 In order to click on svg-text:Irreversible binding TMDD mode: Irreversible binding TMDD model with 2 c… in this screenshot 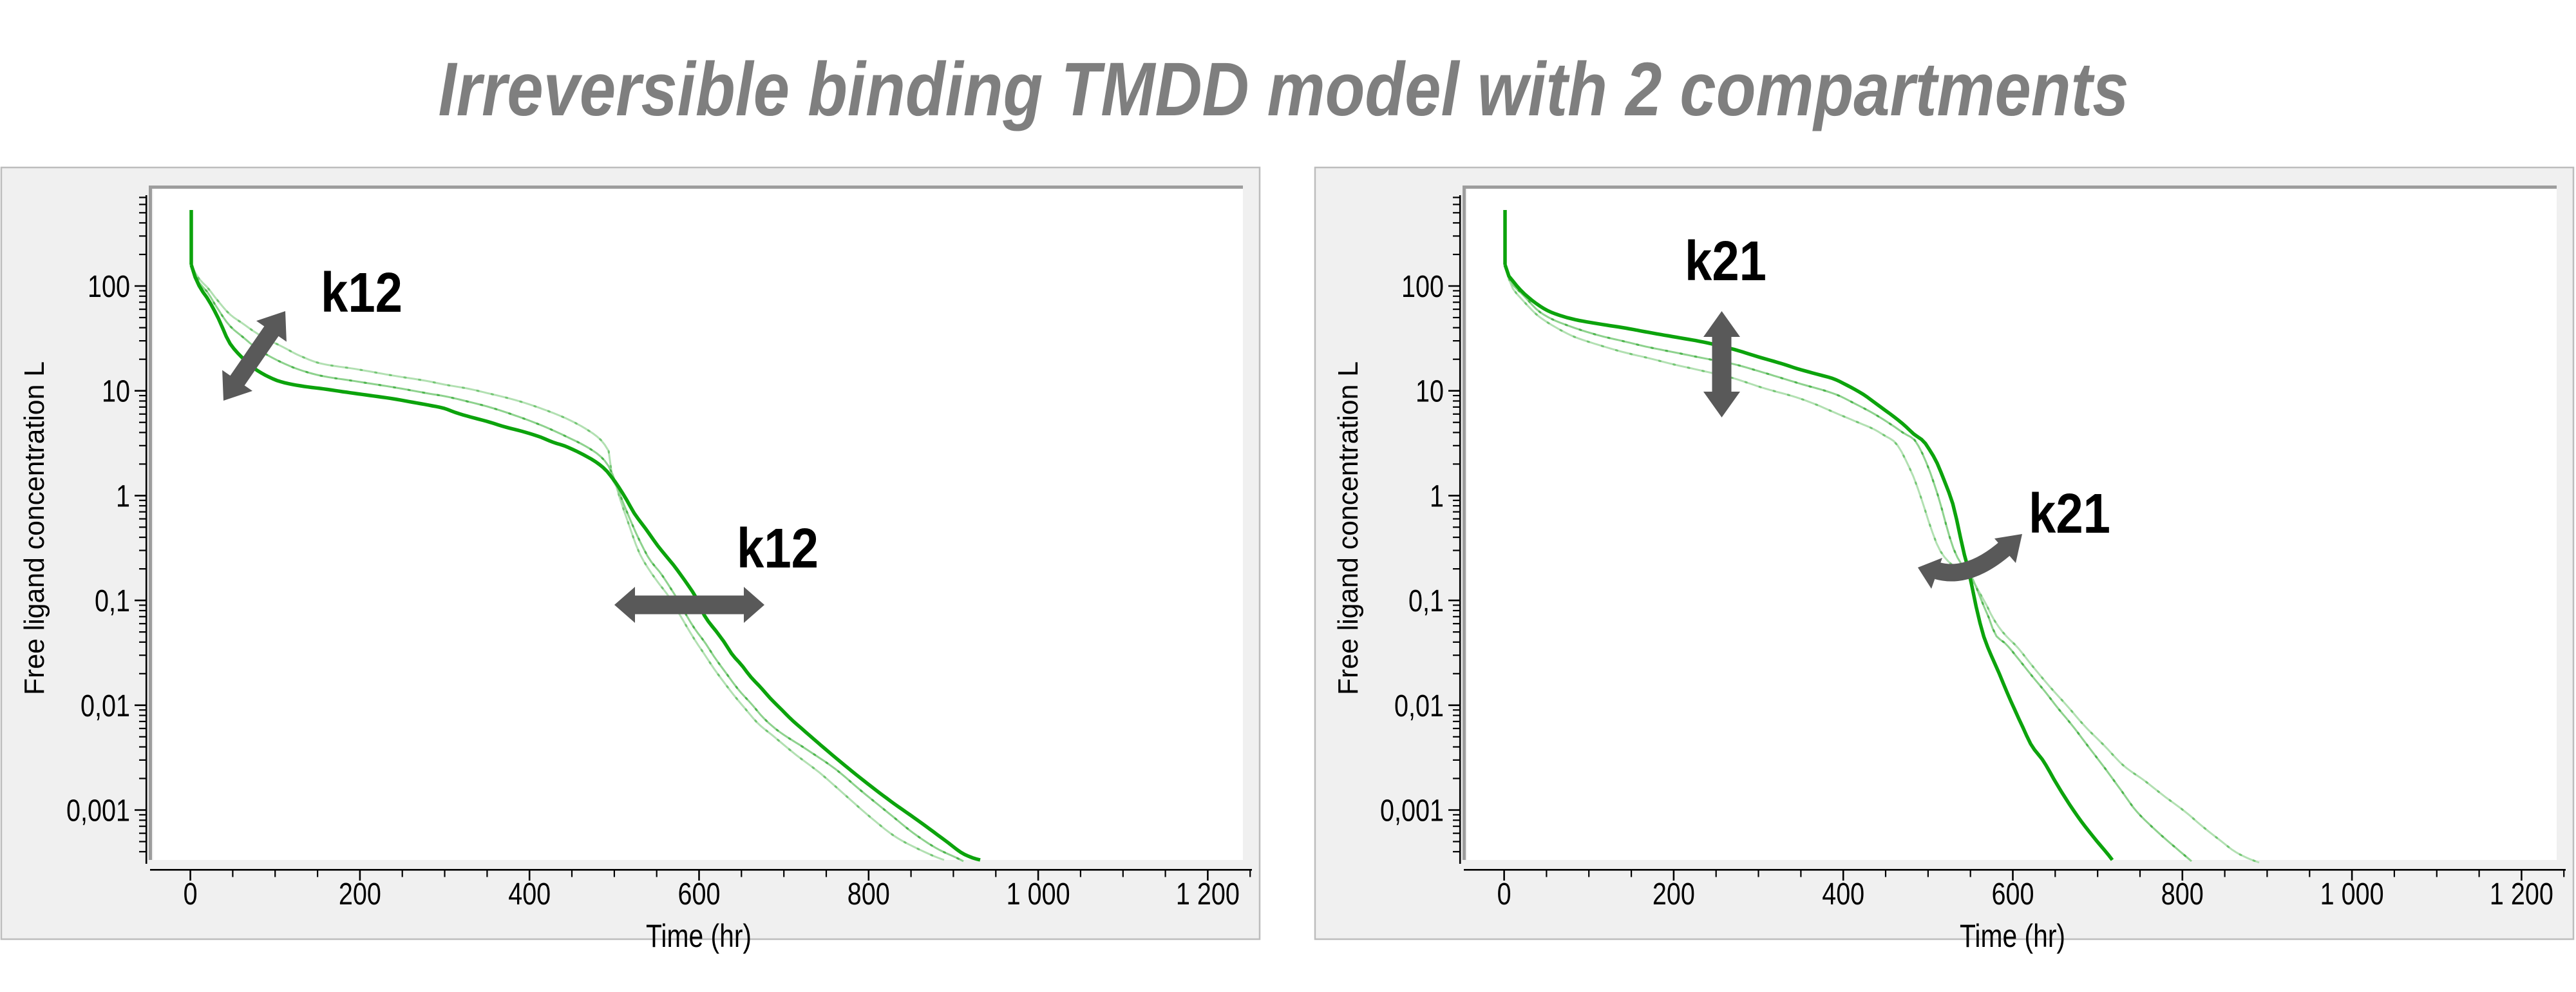, I will do `click(1284, 89)`.